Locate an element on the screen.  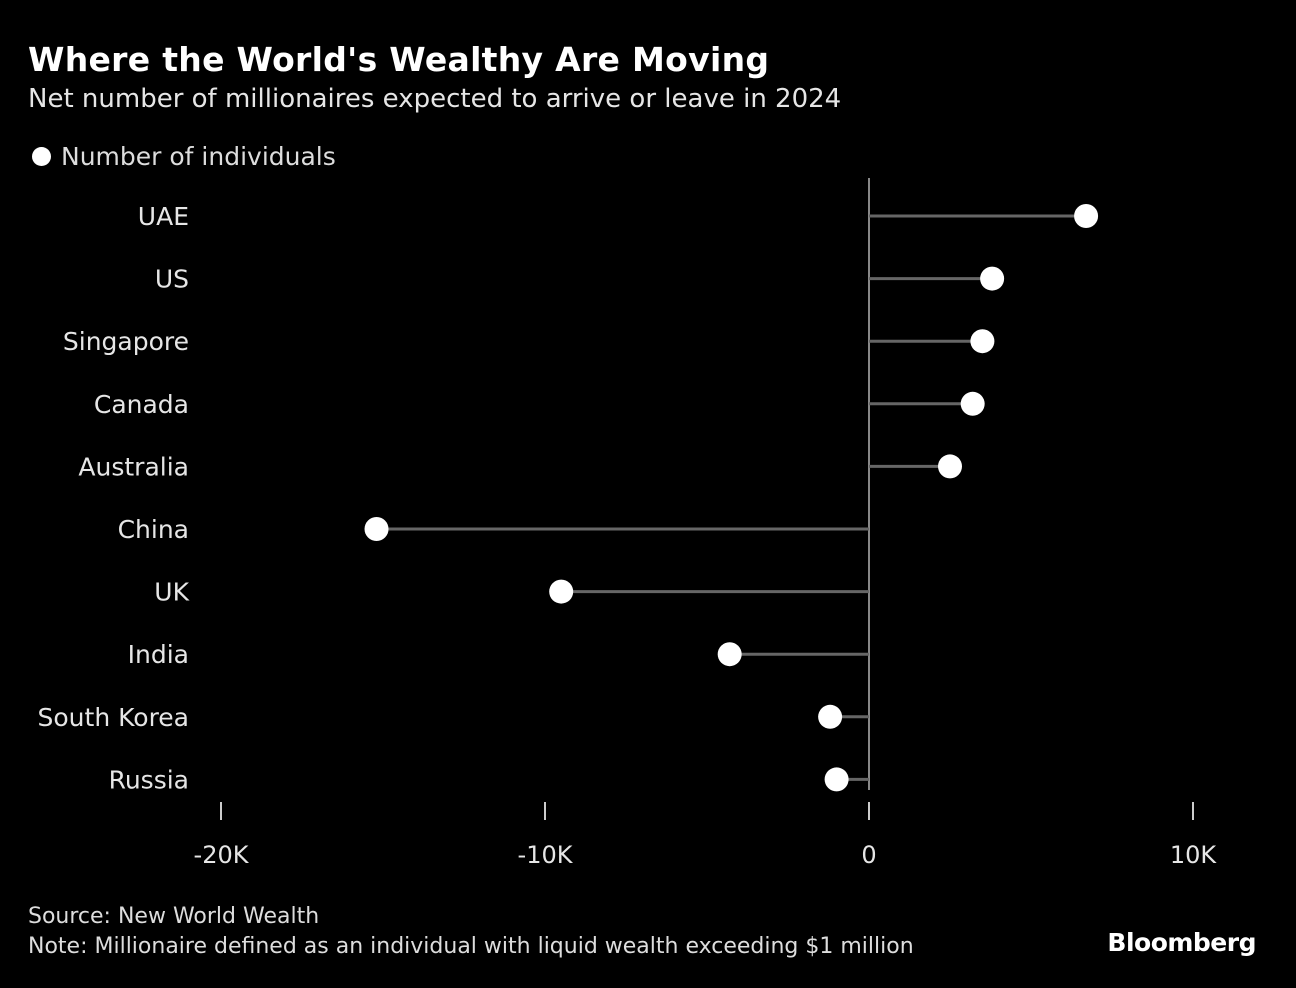
category-label: UK is located at coordinates (171, 592).